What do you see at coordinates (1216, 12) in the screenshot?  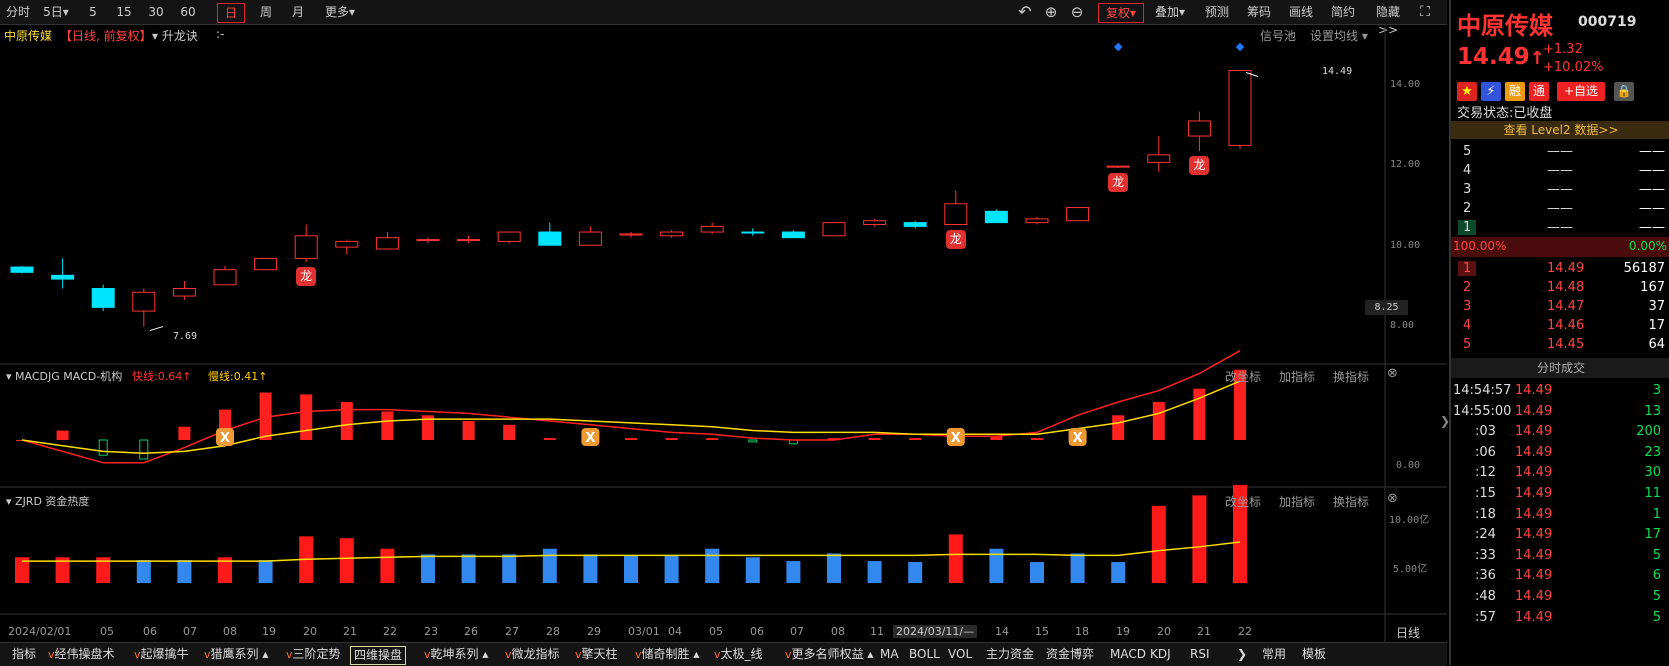 I see `forecast-button: 预测` at bounding box center [1216, 12].